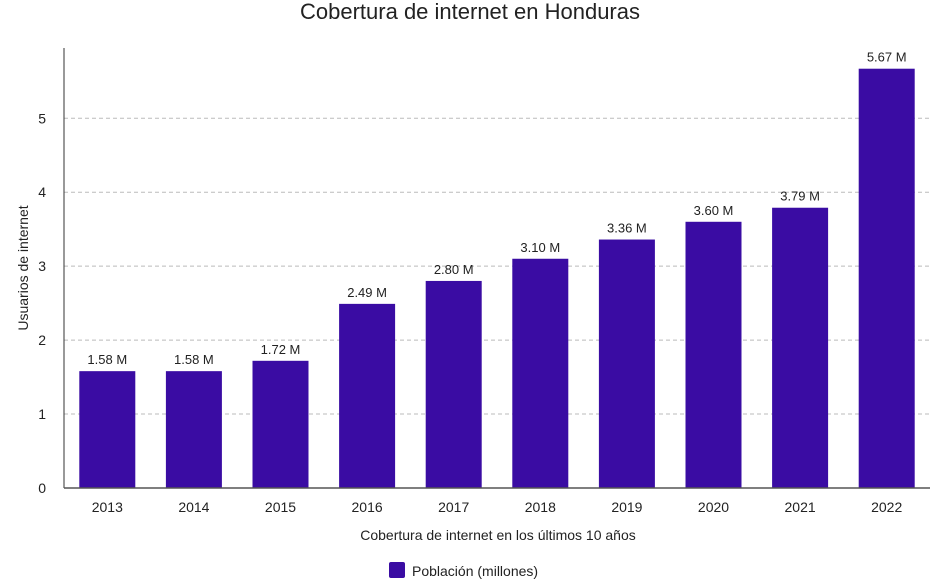 The width and height of the screenshot is (940, 580). Describe the element at coordinates (453, 507) in the screenshot. I see `x-tick-label: 2017` at that location.